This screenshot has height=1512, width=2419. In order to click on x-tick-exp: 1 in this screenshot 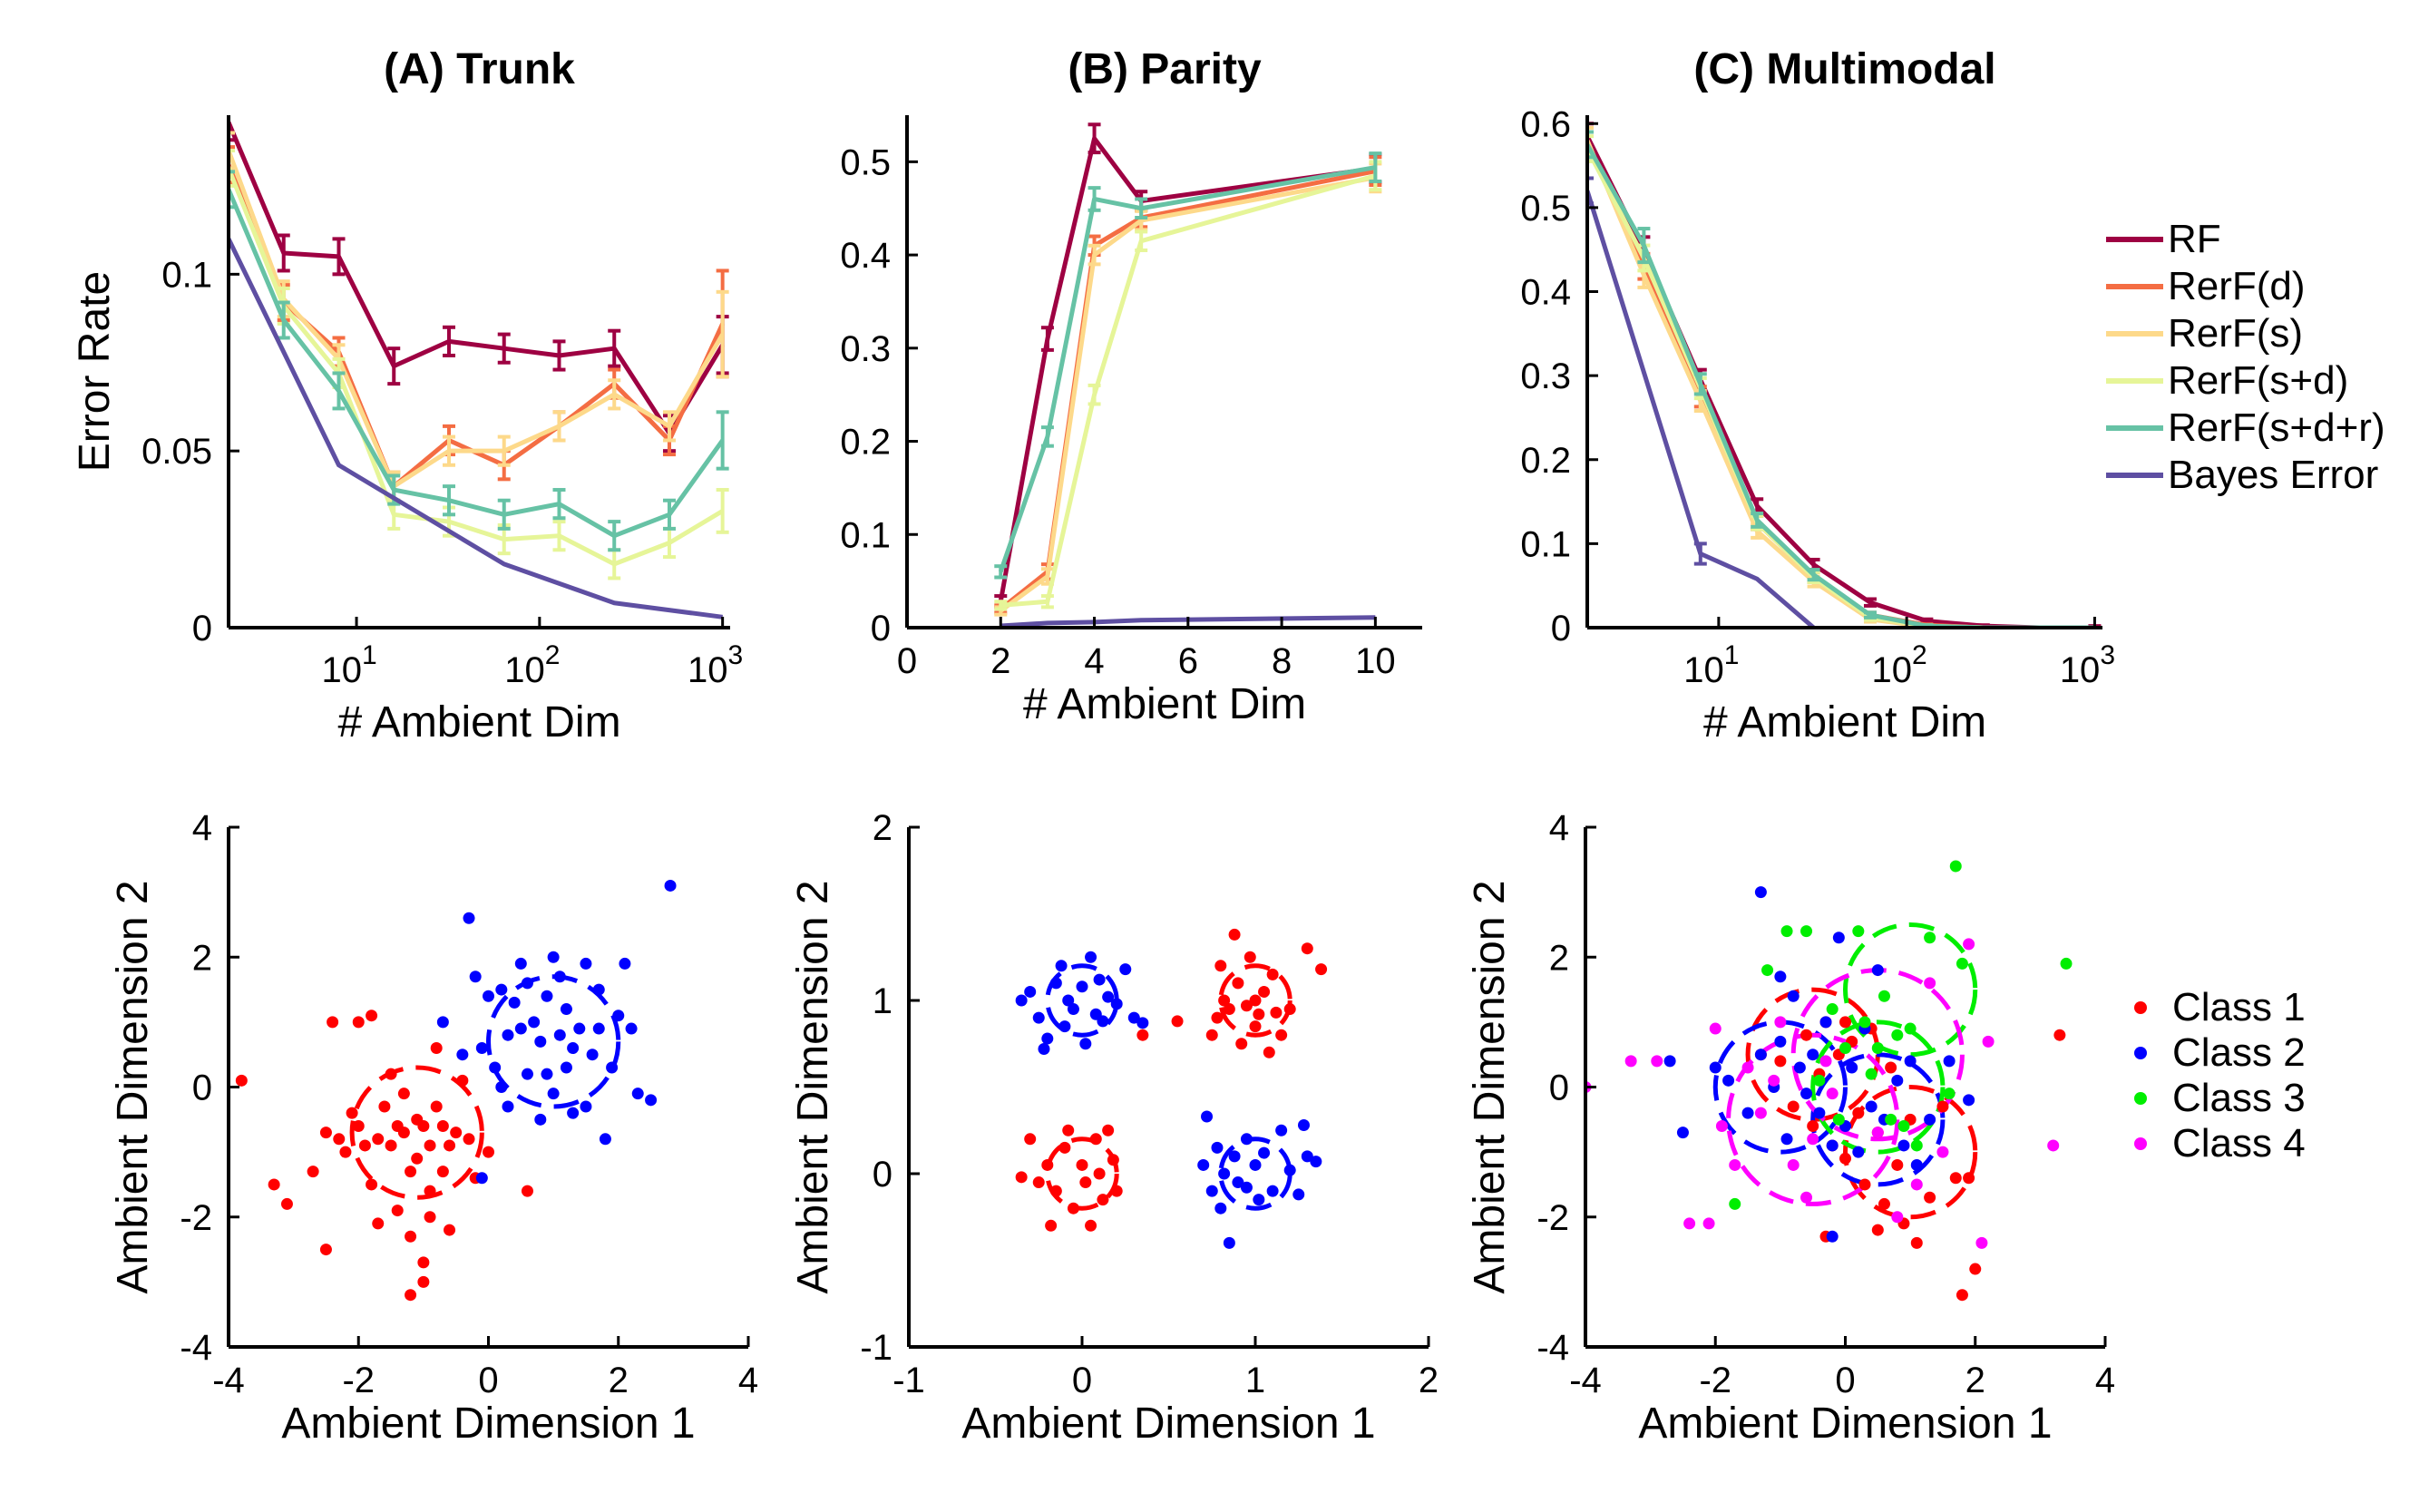, I will do `click(369, 655)`.